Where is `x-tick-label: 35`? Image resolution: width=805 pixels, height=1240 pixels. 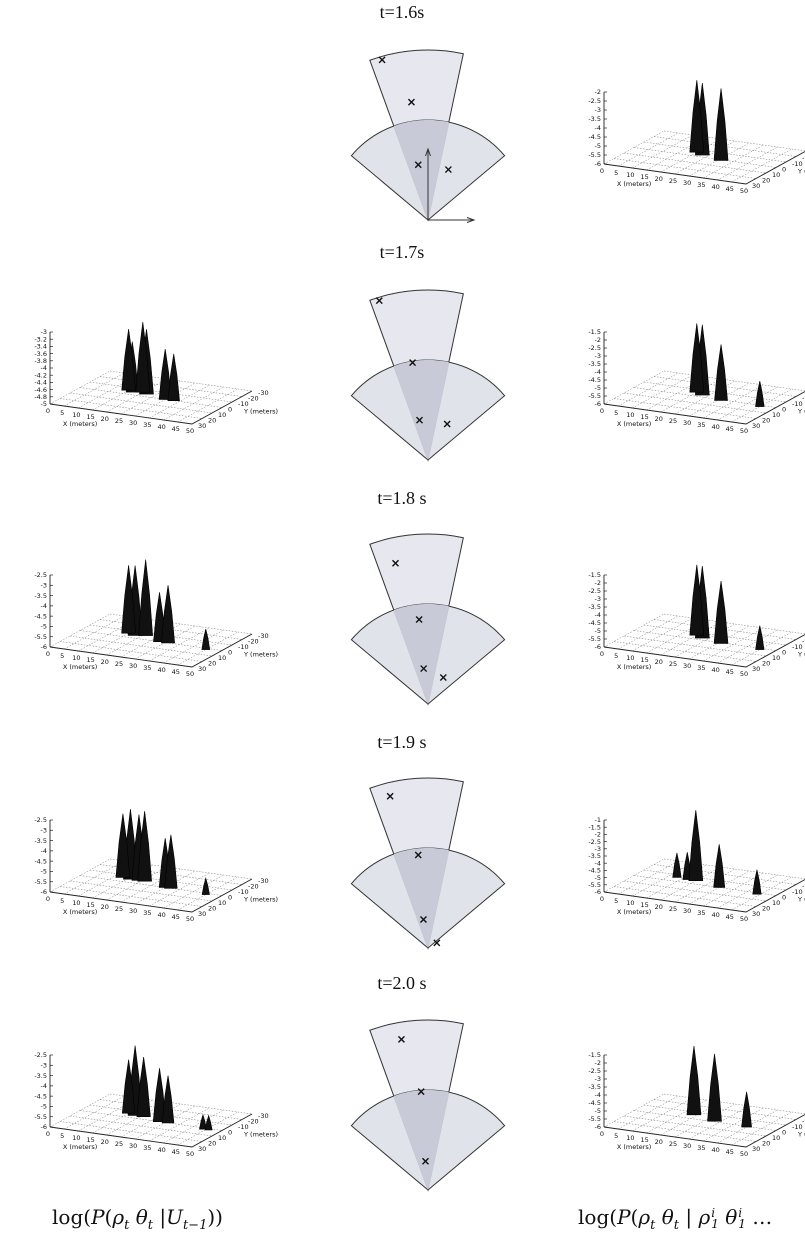
x-tick-label: 35 is located at coordinates (701, 1148).